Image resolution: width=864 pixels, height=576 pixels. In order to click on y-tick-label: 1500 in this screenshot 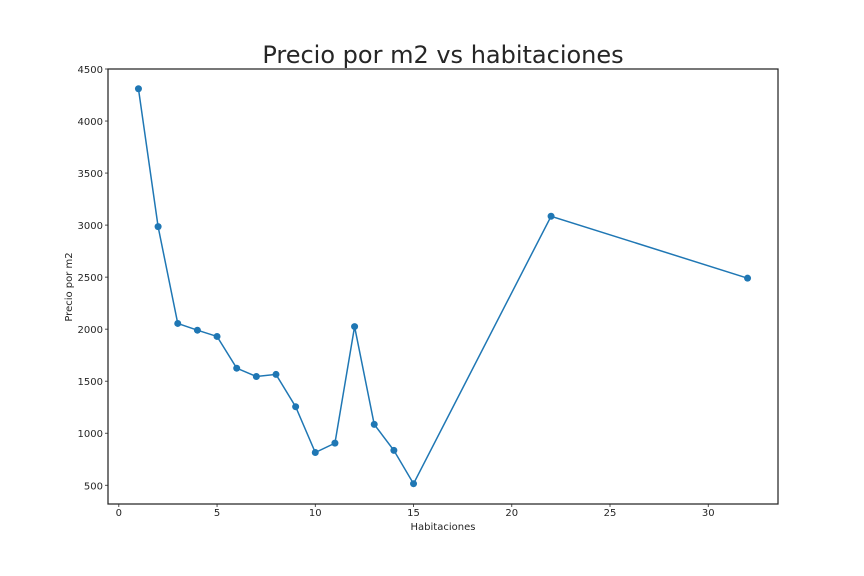, I will do `click(90, 382)`.